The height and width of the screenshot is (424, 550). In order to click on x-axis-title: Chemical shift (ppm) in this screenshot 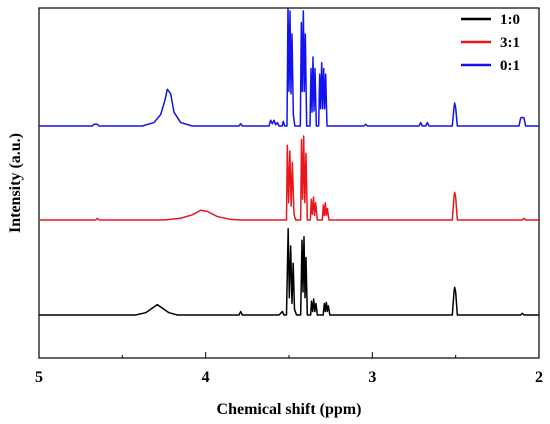, I will do `click(289, 409)`.